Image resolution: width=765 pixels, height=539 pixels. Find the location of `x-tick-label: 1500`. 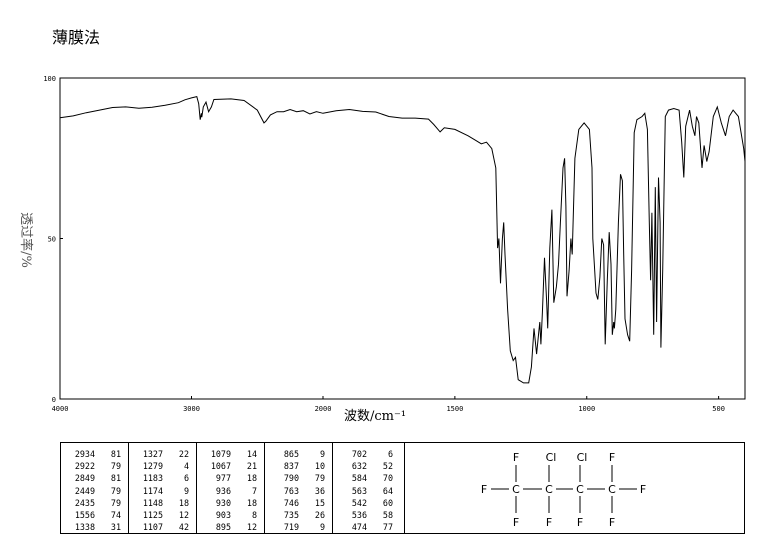

x-tick-label: 1500 is located at coordinates (454, 409).